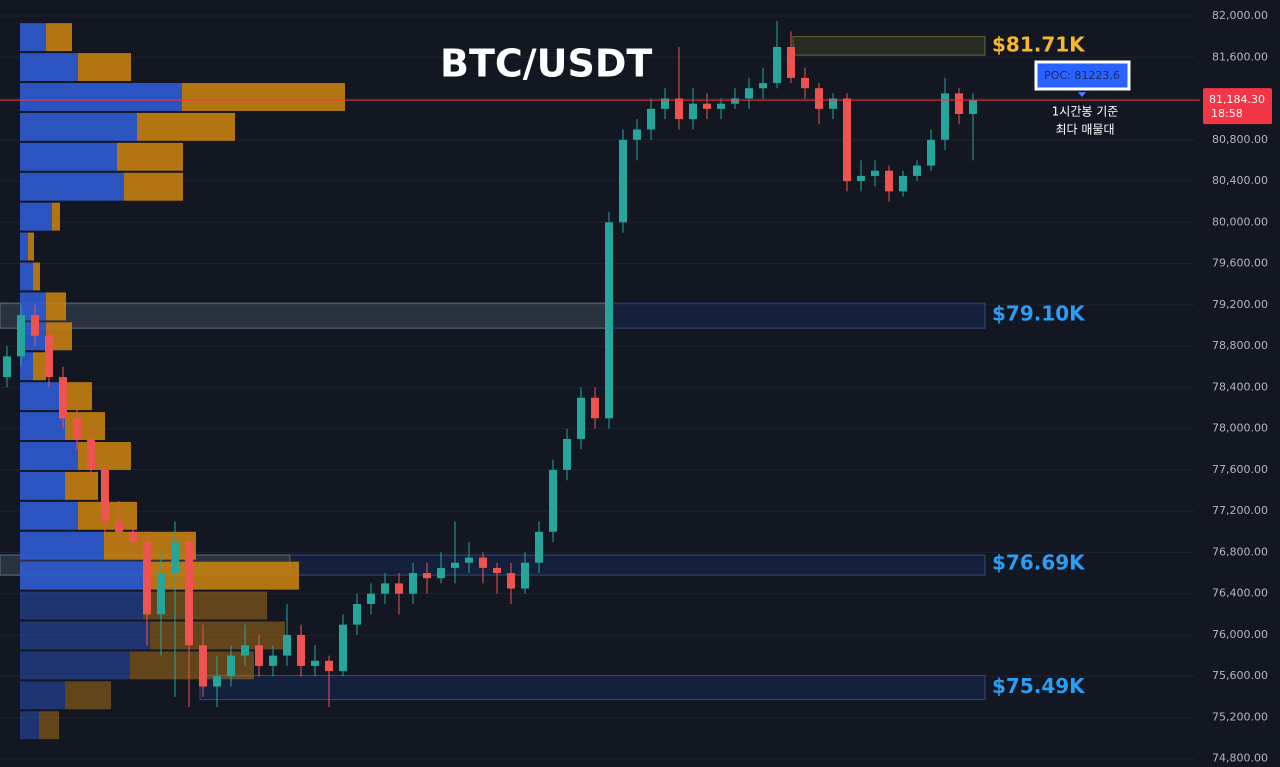 The image size is (1280, 767). What do you see at coordinates (546, 64) in the screenshot?
I see `chart-title: BTC/USDT` at bounding box center [546, 64].